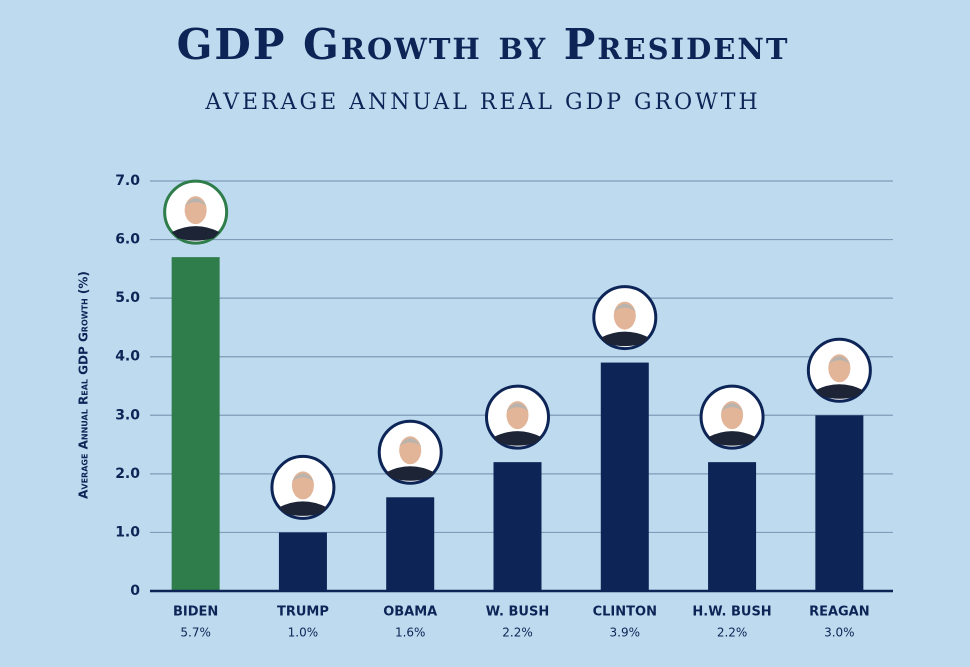 This screenshot has width=970, height=667. What do you see at coordinates (625, 633) in the screenshot?
I see `value-label: 3.9%` at bounding box center [625, 633].